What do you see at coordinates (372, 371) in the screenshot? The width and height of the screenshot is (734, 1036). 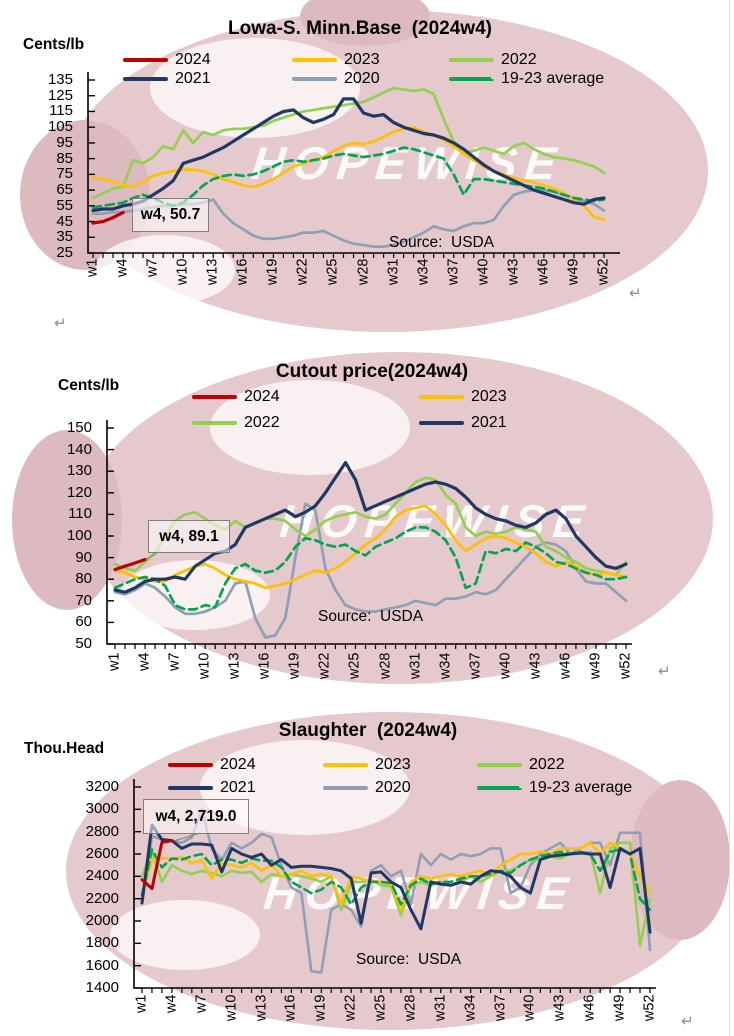 I see `chart2-title: Cutout price(2024w4)` at bounding box center [372, 371].